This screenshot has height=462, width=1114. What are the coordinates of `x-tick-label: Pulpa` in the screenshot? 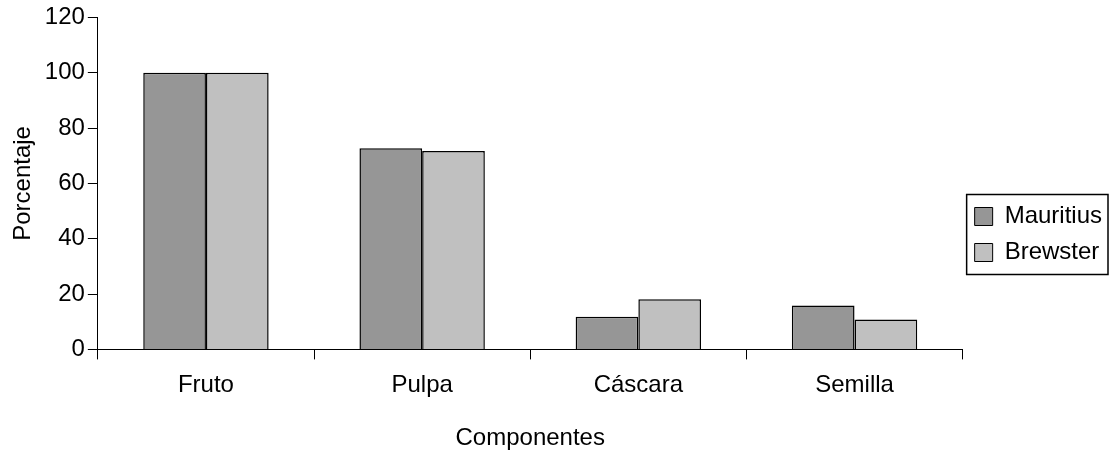 It's located at (422, 384).